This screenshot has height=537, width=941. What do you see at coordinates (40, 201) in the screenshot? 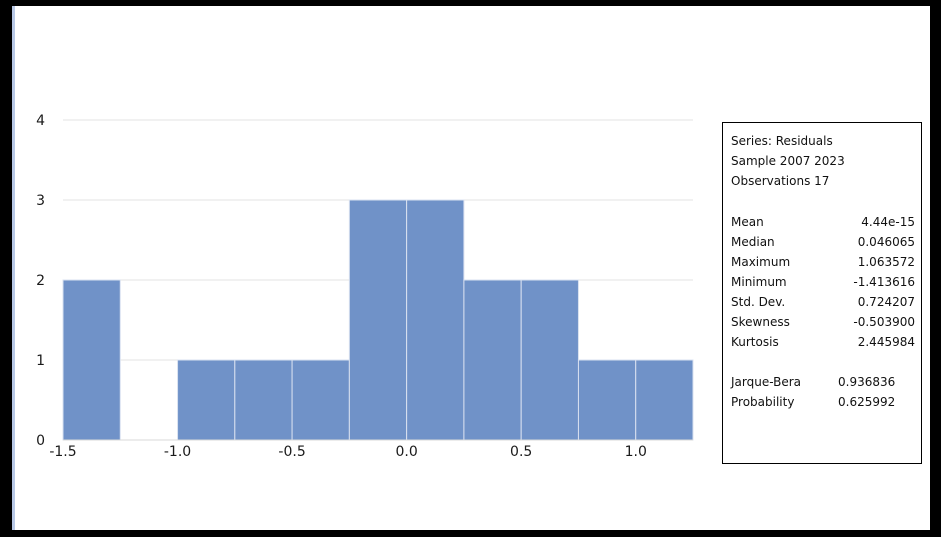
I see `y-tick-label: 3` at bounding box center [40, 201].